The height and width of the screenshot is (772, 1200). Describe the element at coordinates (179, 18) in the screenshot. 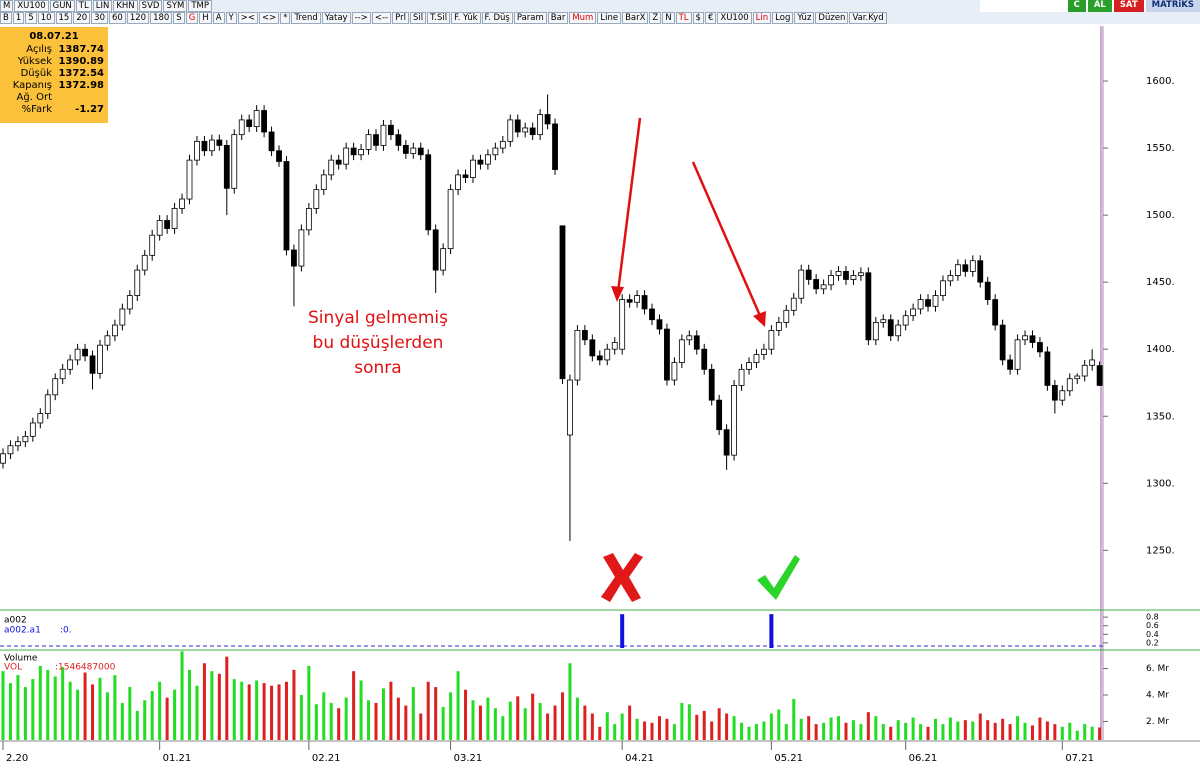

I see `toolbar-button: S` at that location.